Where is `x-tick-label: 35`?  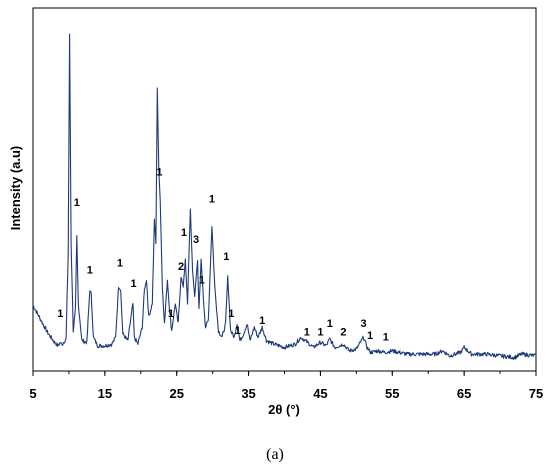
x-tick-label: 35 is located at coordinates (248, 393).